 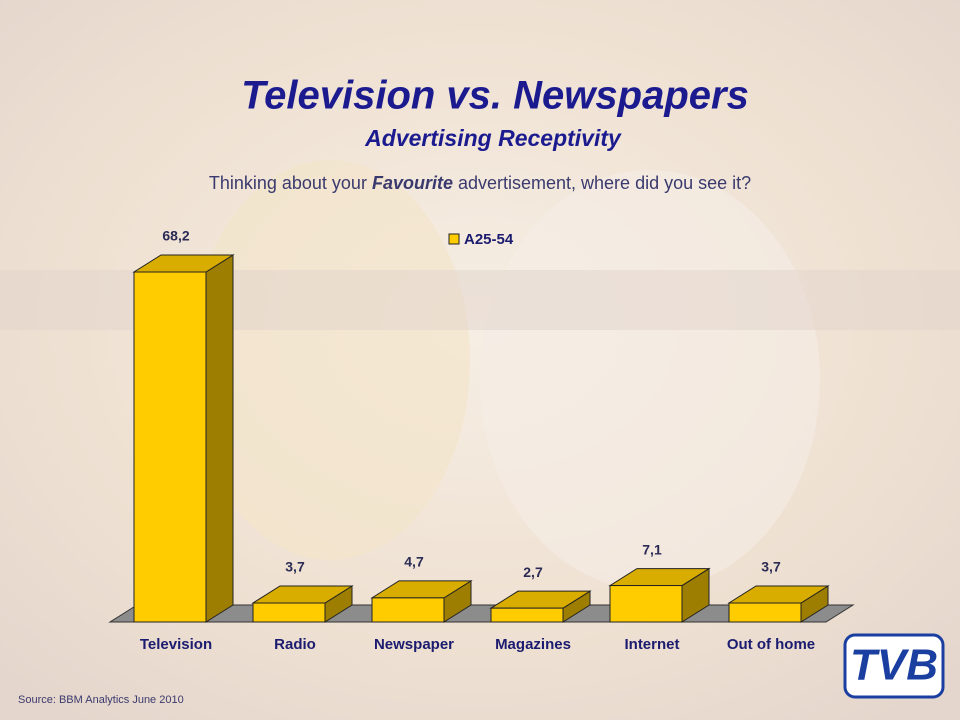 I want to click on logo: TVB, so click(x=894, y=665).